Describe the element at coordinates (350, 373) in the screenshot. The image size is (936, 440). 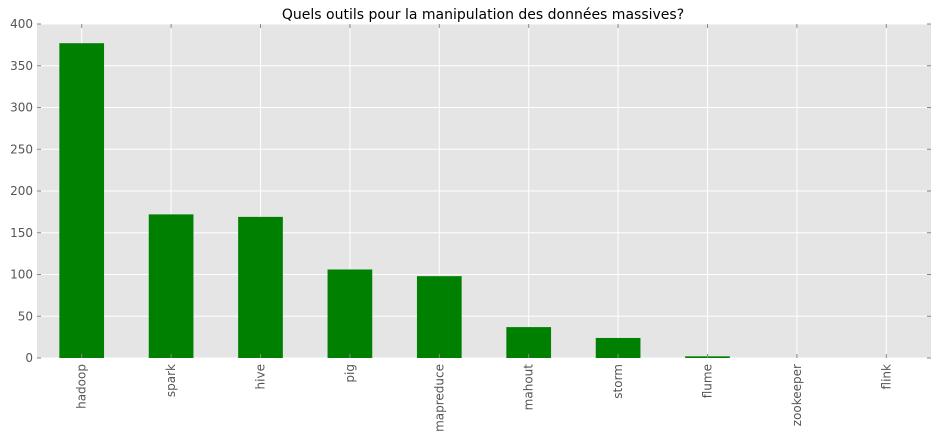
I see `x-tick-label-pig: pig` at that location.